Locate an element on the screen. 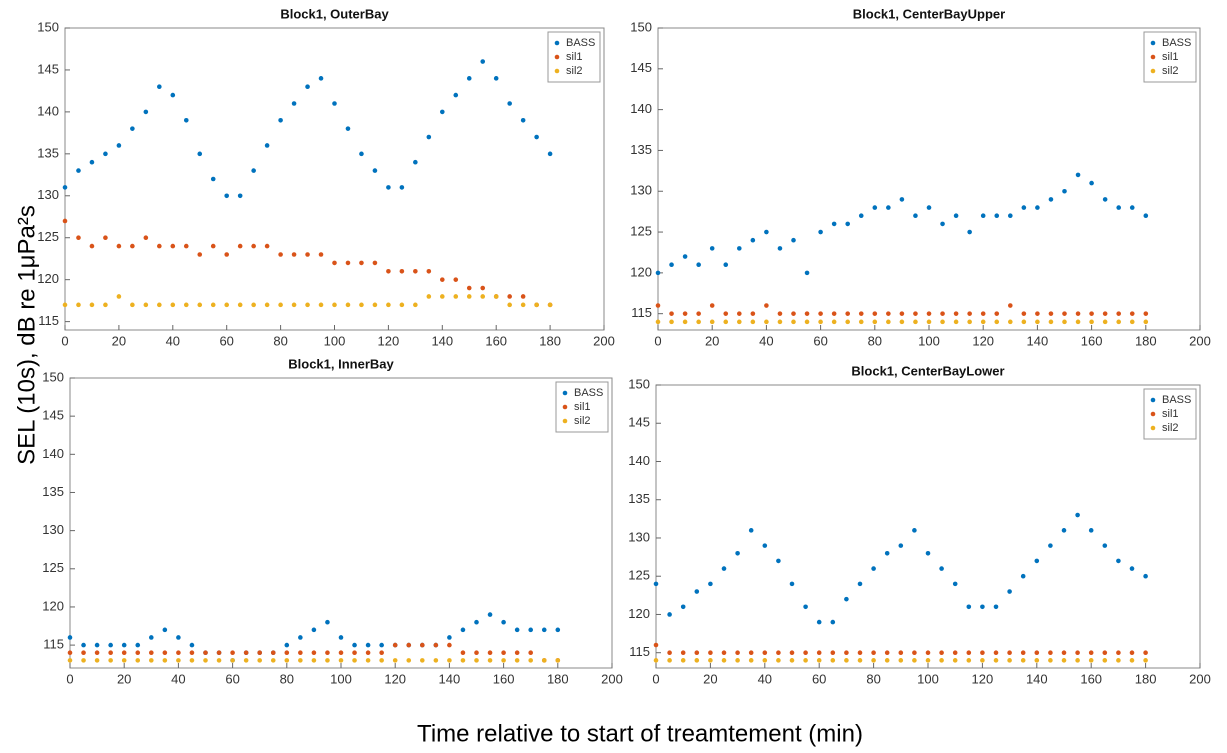 This screenshot has height=753, width=1227. x-tick-label: 200 is located at coordinates (612, 678).